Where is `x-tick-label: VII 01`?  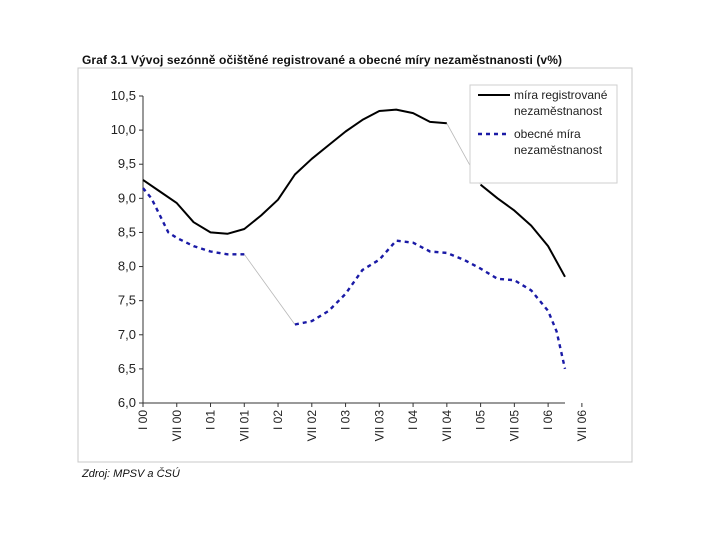
x-tick-label: VII 01 is located at coordinates (244, 426).